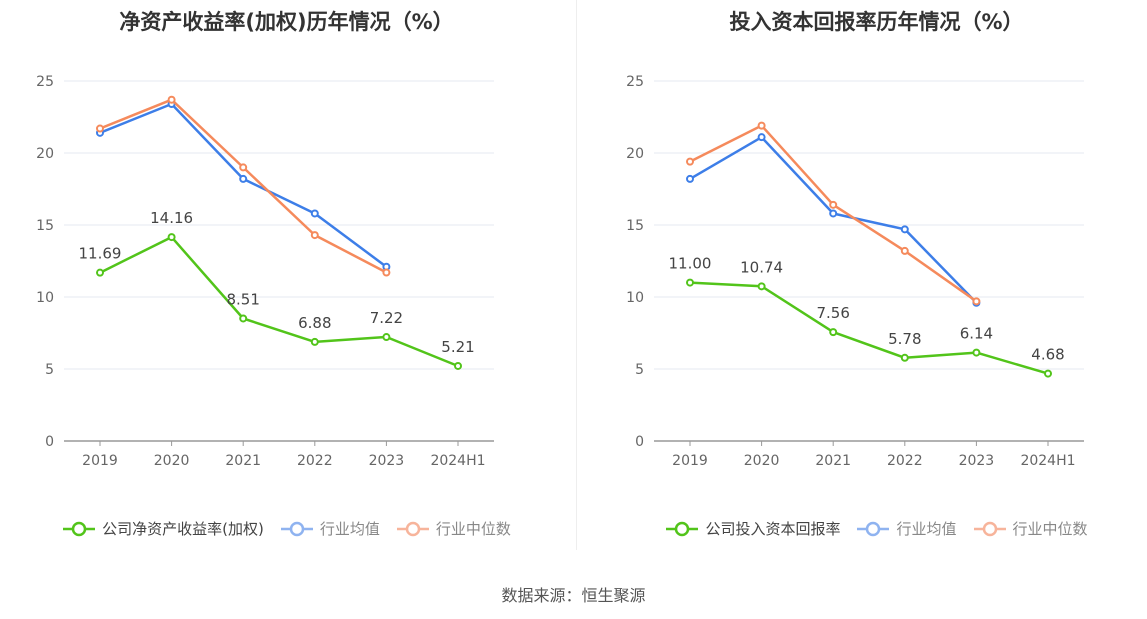  Describe the element at coordinates (904, 339) in the screenshot. I see `data-label: 5.78` at that location.